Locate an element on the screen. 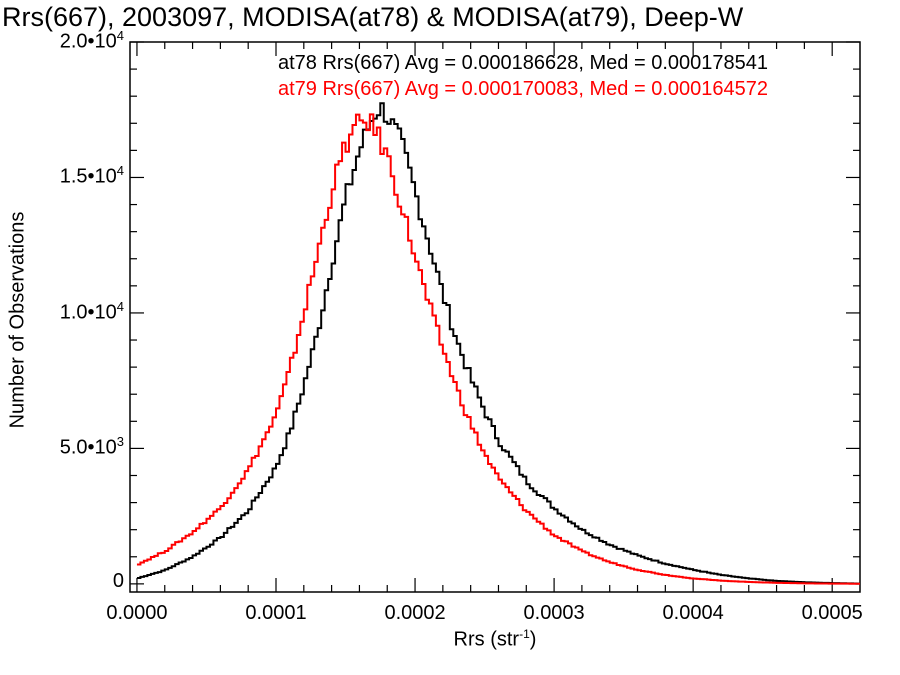  y-tick-label-mantissa: 5.0•10 is located at coordinates (88, 448).